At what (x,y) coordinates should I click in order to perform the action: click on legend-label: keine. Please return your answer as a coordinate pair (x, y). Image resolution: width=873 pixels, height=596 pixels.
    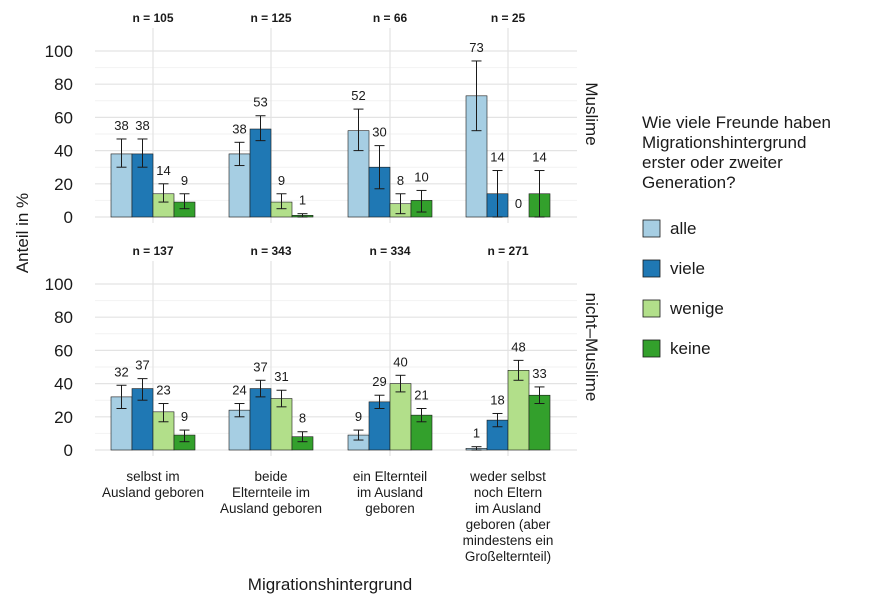
    Looking at the image, I should click on (690, 348).